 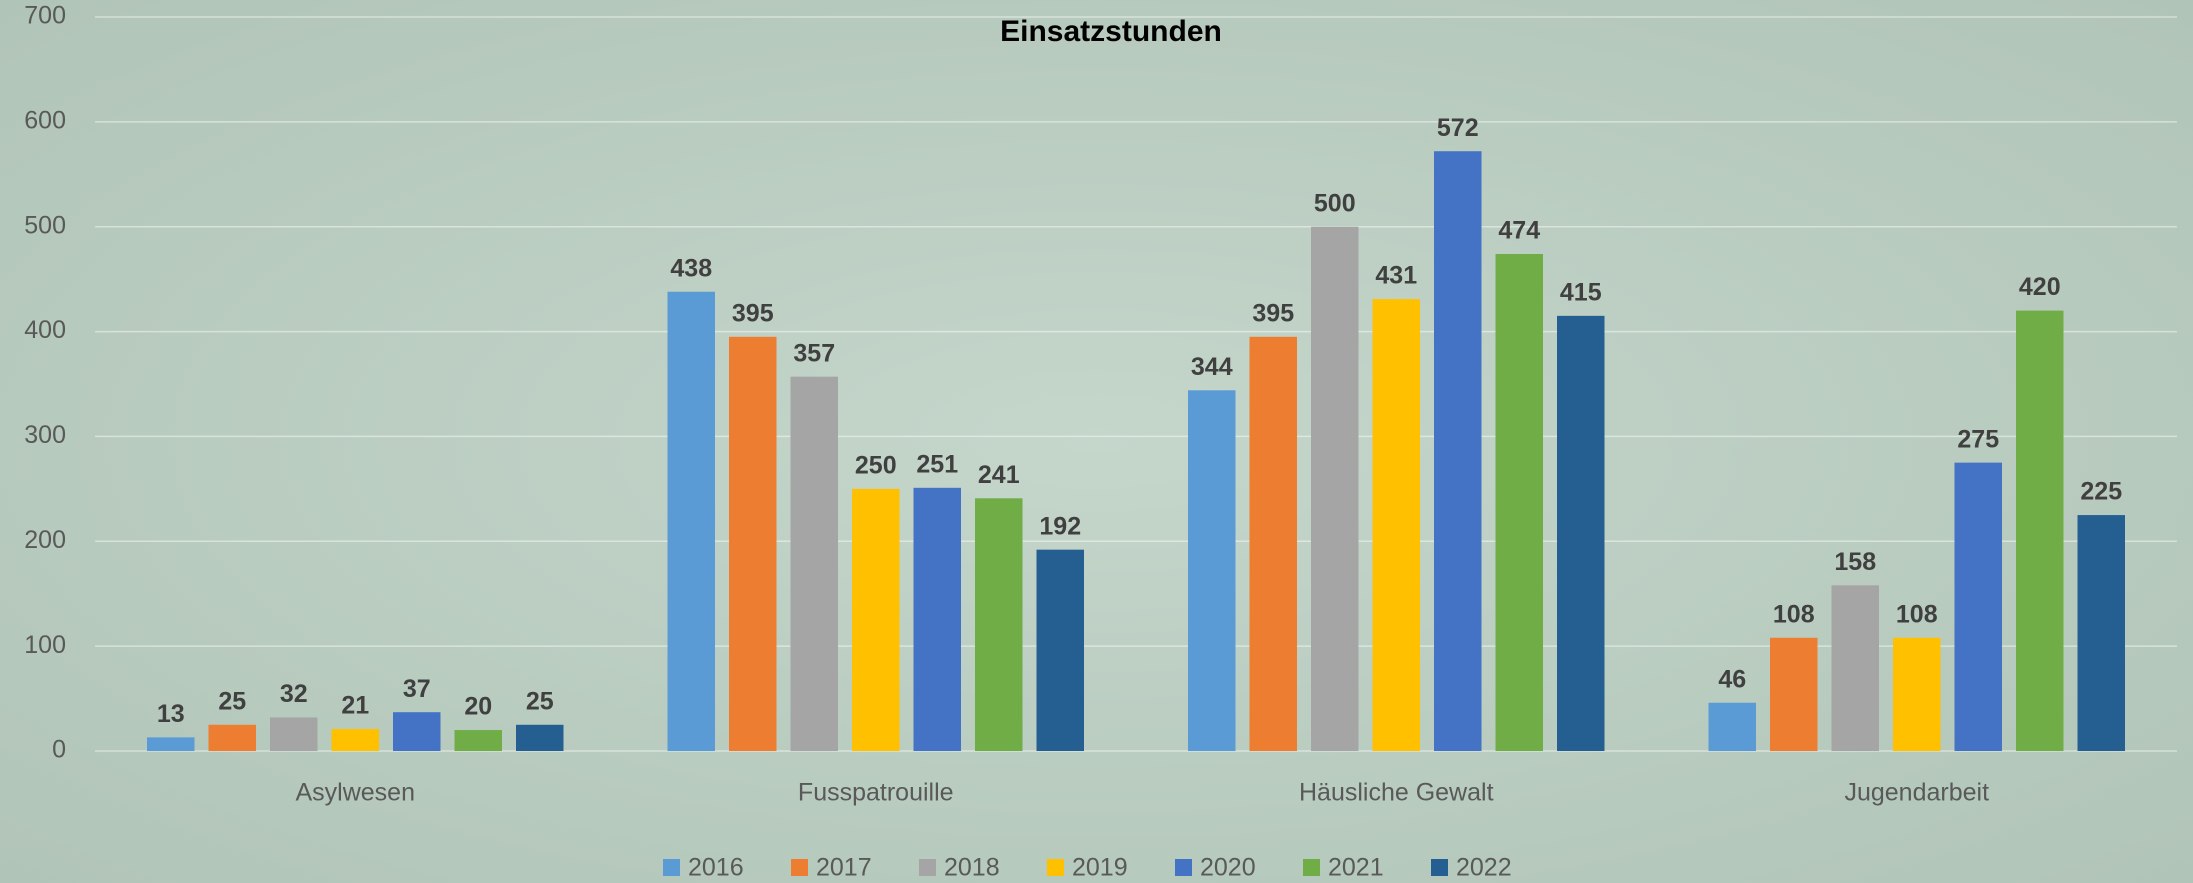 What do you see at coordinates (59, 750) in the screenshot?
I see `y-tick-label: 0` at bounding box center [59, 750].